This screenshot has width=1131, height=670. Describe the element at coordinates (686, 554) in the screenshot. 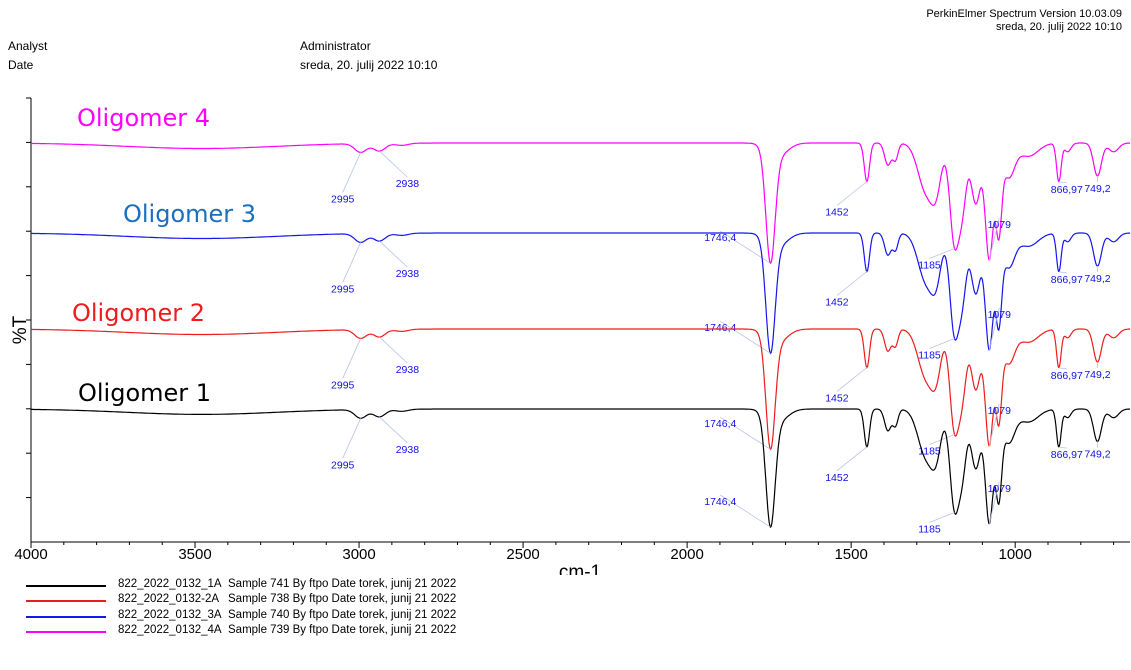

I see `x-tick-label: 2000` at that location.